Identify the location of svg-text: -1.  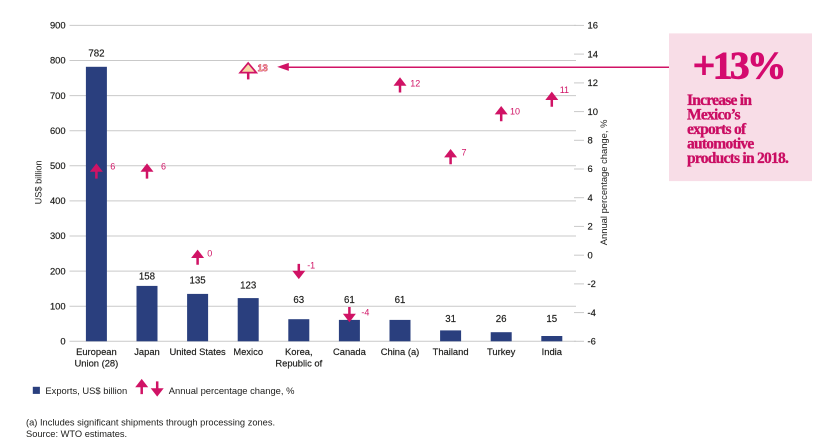
(311, 266).